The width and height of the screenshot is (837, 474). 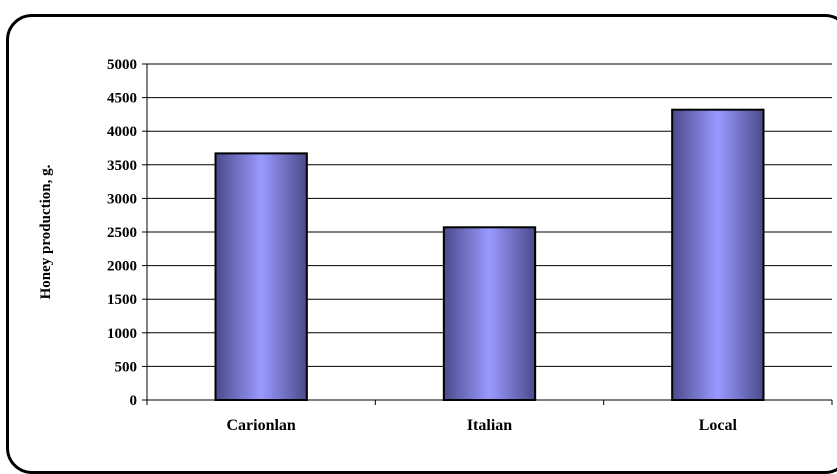 What do you see at coordinates (122, 132) in the screenshot?
I see `y-tick-label: 4000` at bounding box center [122, 132].